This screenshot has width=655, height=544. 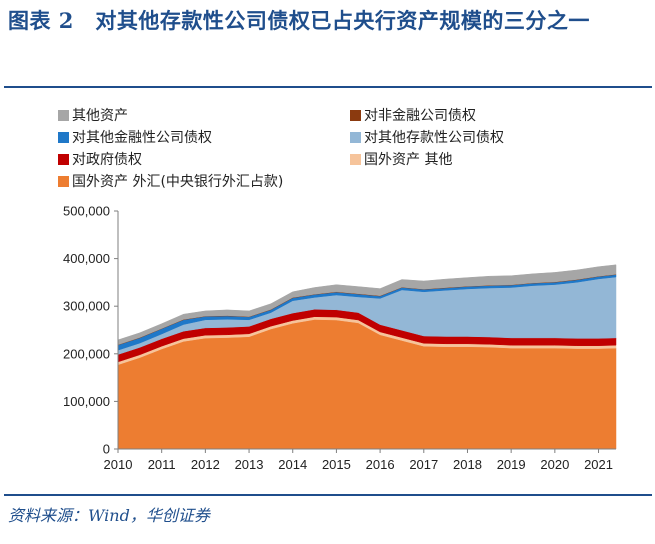 I want to click on title-divider, so click(x=328, y=87).